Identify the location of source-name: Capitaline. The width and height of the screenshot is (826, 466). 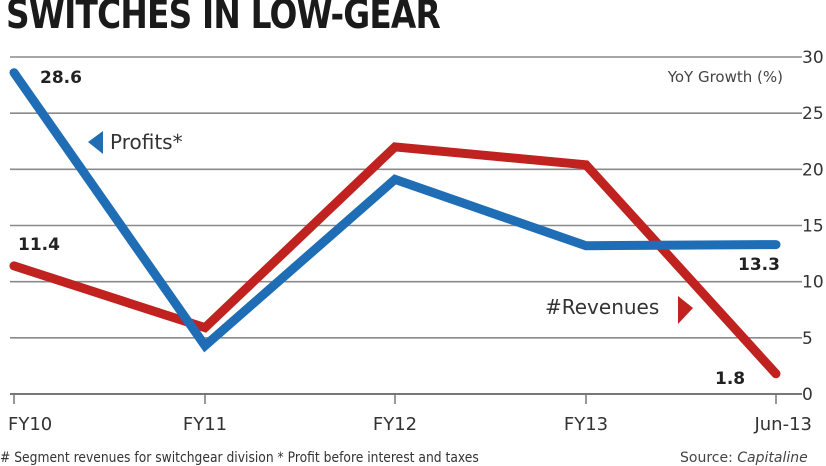
(772, 458).